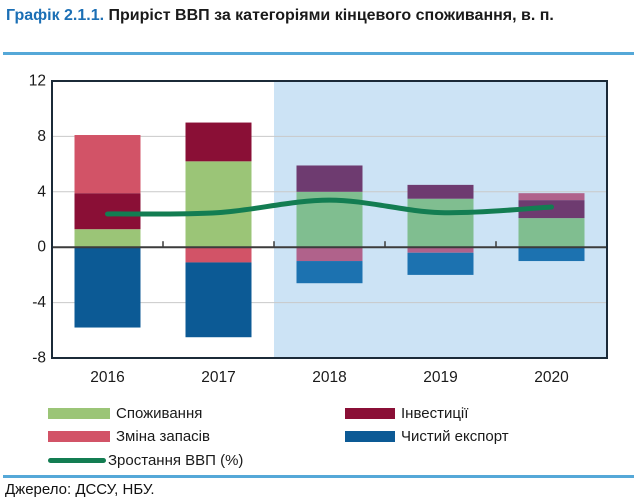  Describe the element at coordinates (370, 413) in the screenshot. I see `investment-swatch-icon` at that location.